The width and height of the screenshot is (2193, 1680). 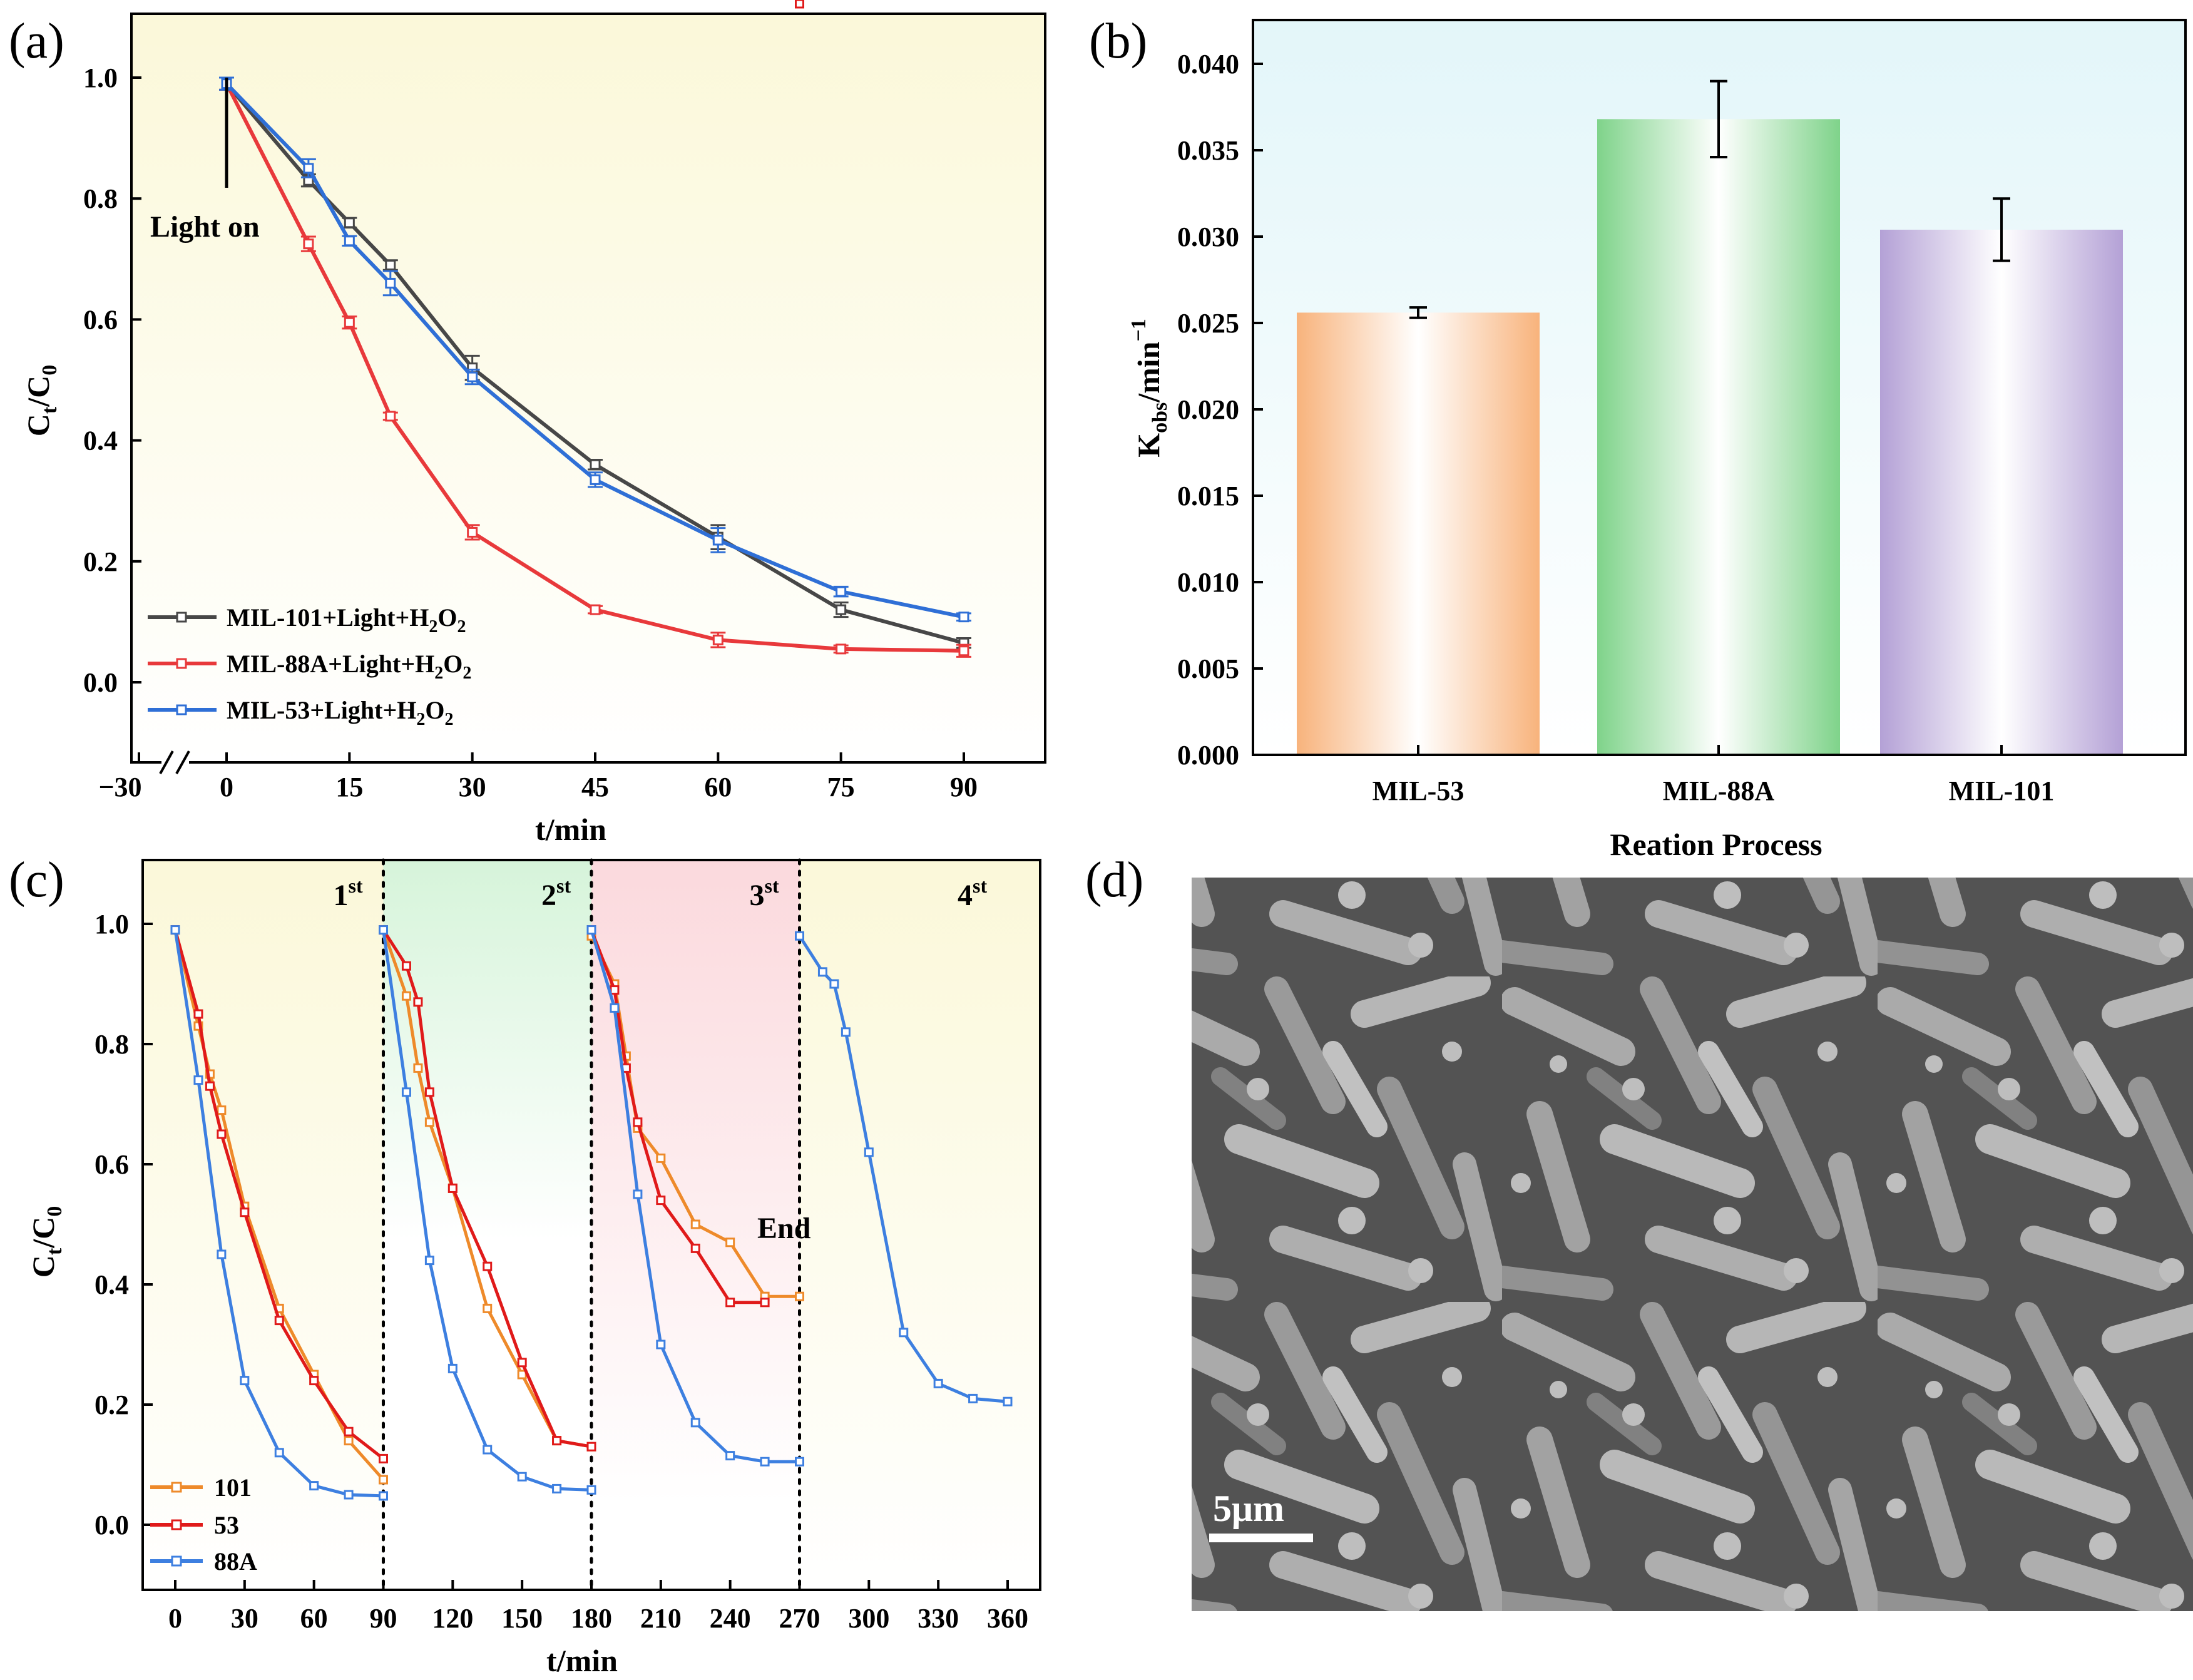 I want to click on a-y-tick-label: 0.2, so click(x=100, y=561).